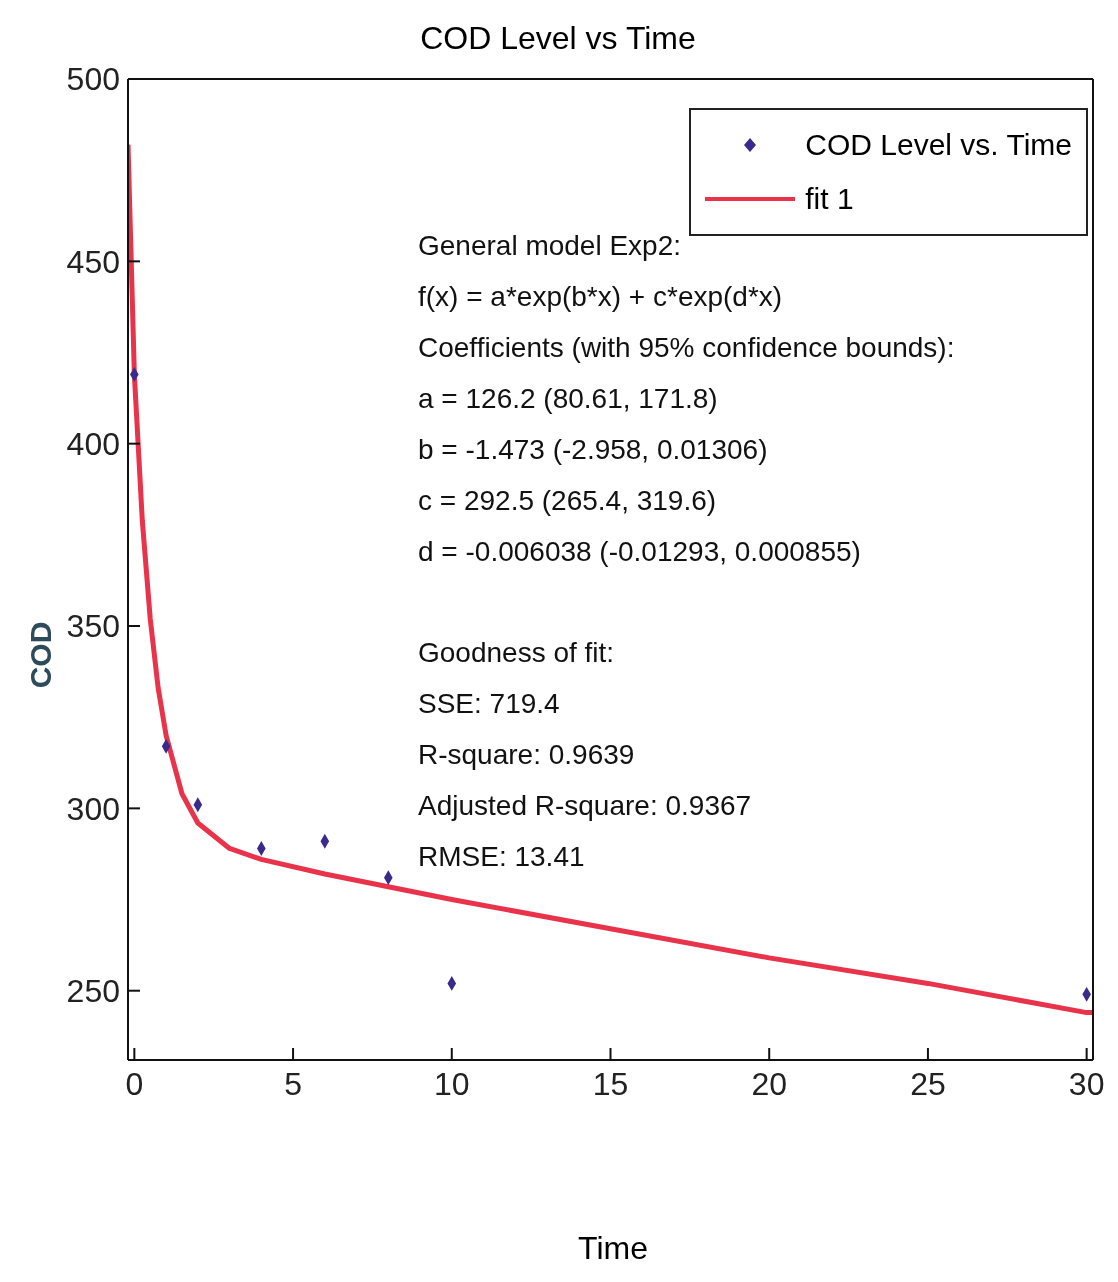 This screenshot has height=1282, width=1118. Describe the element at coordinates (928, 1083) in the screenshot. I see `x-tick-label: 25` at that location.